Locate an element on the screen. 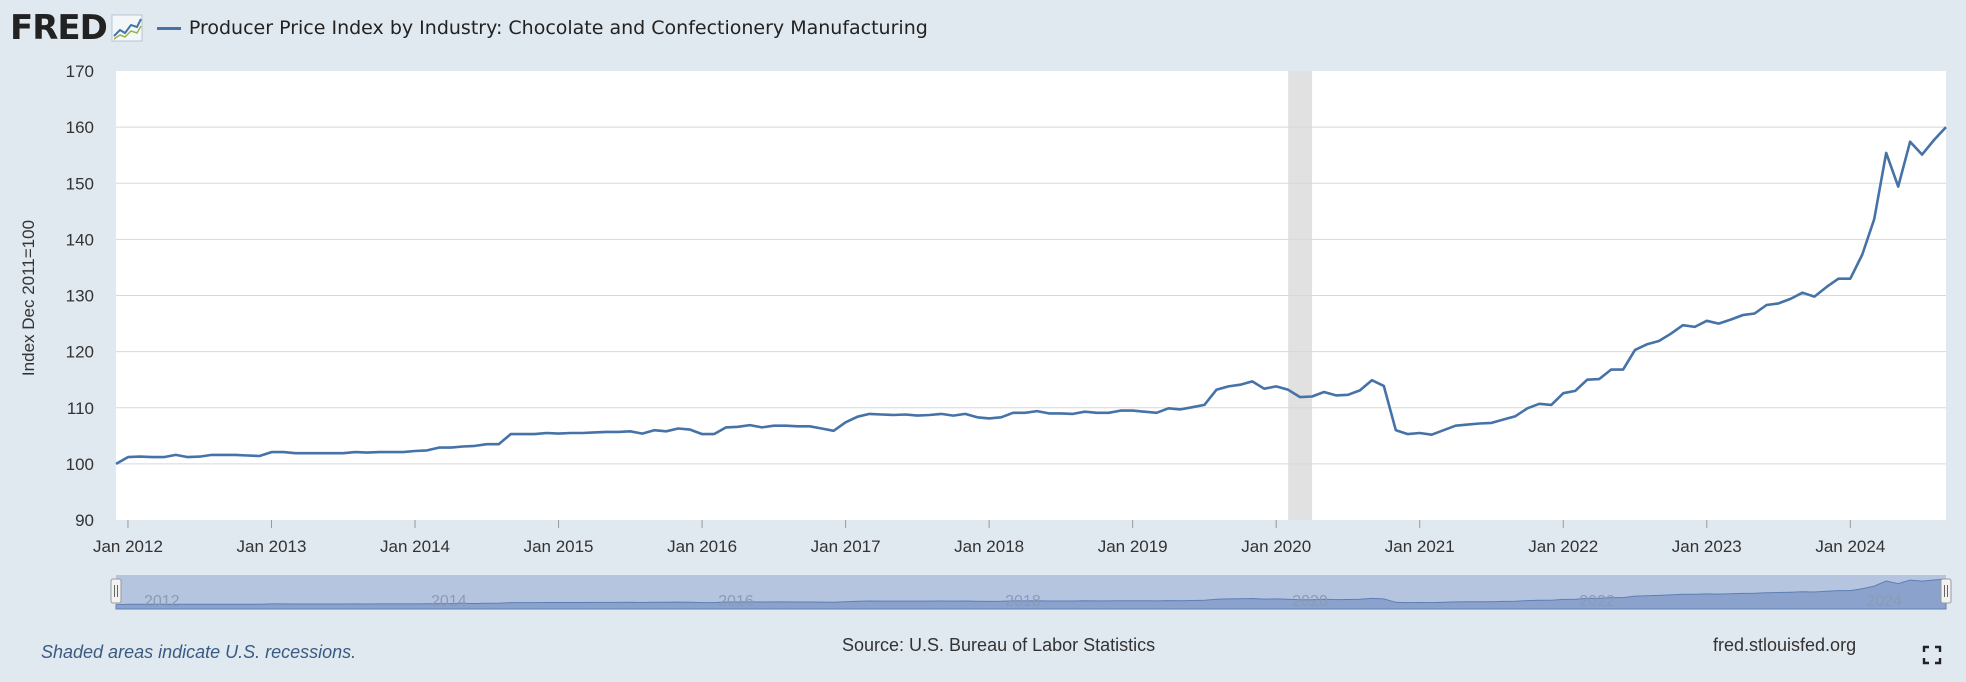  y-tick-label: 170 is located at coordinates (80, 71).